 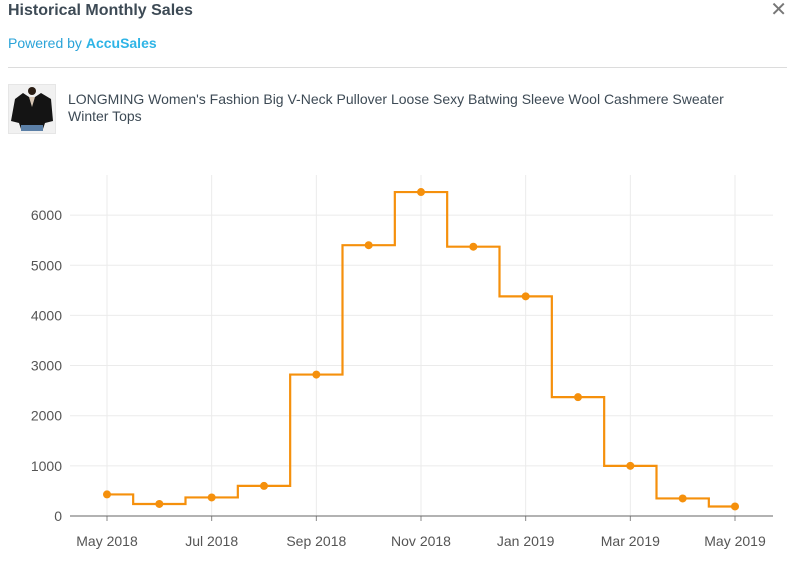 I want to click on y-tick-label: 3000, so click(x=46, y=366).